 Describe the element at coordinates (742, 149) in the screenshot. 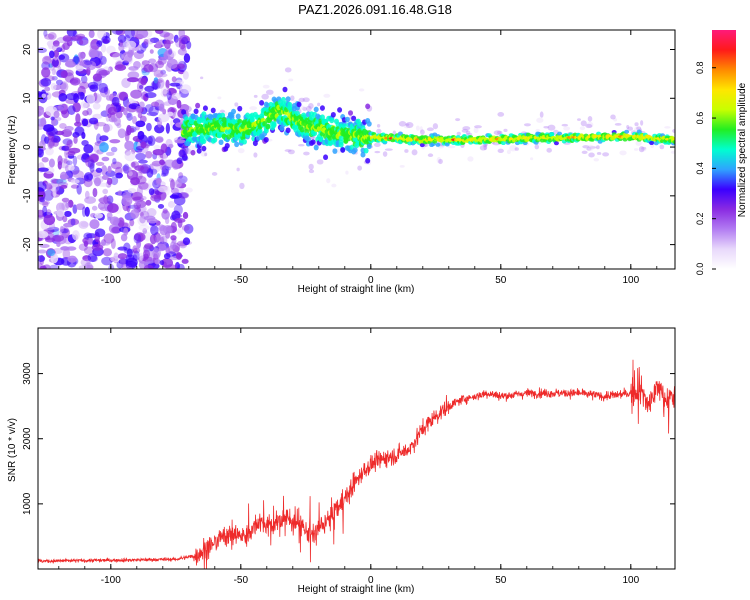

I see `colorbar-label: Normalized spectral amplitude` at that location.